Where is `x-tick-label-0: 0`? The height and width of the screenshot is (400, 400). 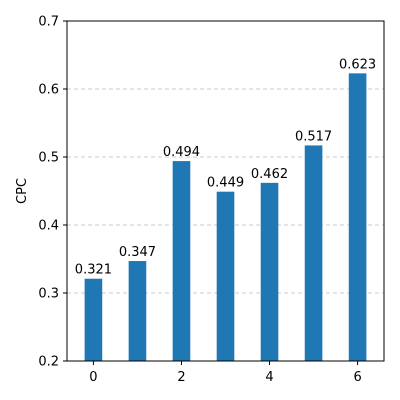
x-tick-label-0: 0 is located at coordinates (93, 377).